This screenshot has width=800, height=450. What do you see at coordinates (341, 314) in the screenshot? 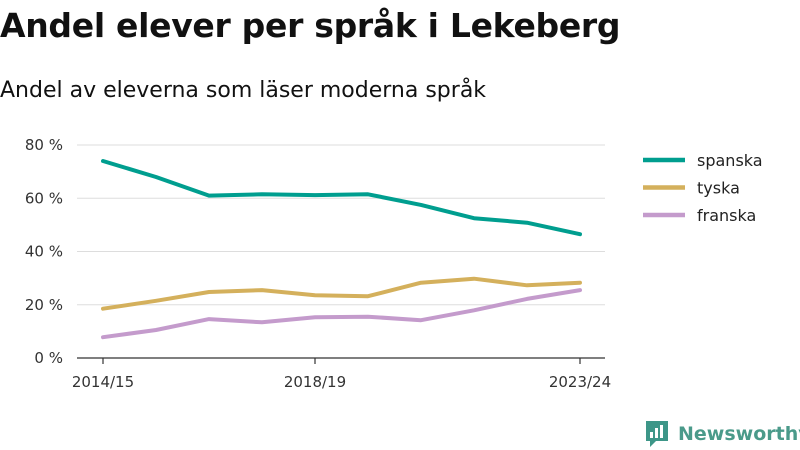
I see `series-line-franska` at bounding box center [341, 314].